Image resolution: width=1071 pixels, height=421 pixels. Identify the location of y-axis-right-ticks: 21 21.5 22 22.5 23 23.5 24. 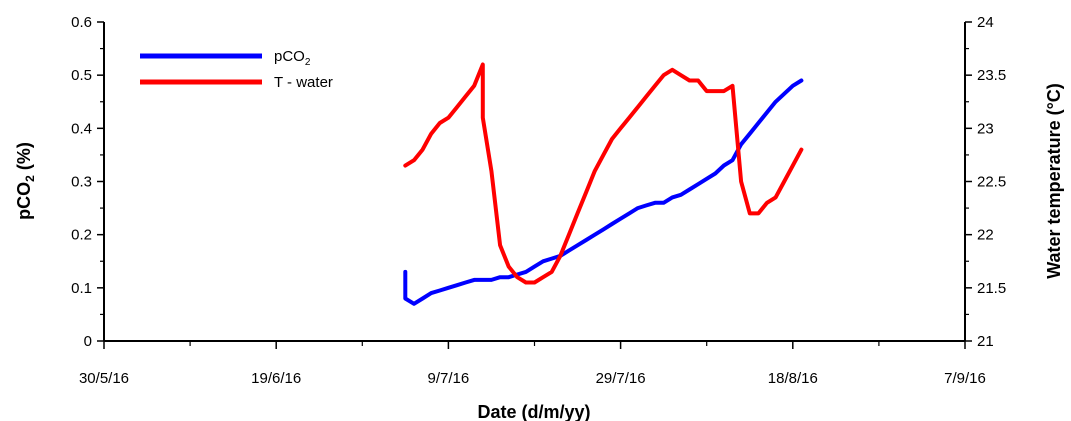
(985, 182).